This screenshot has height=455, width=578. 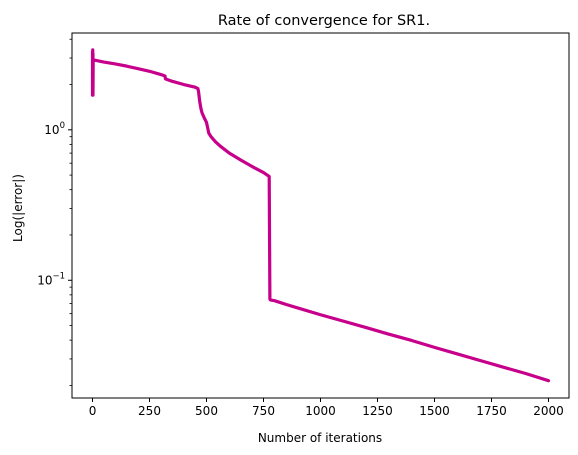 What do you see at coordinates (548, 411) in the screenshot?
I see `x-tick-label: 2000` at bounding box center [548, 411].